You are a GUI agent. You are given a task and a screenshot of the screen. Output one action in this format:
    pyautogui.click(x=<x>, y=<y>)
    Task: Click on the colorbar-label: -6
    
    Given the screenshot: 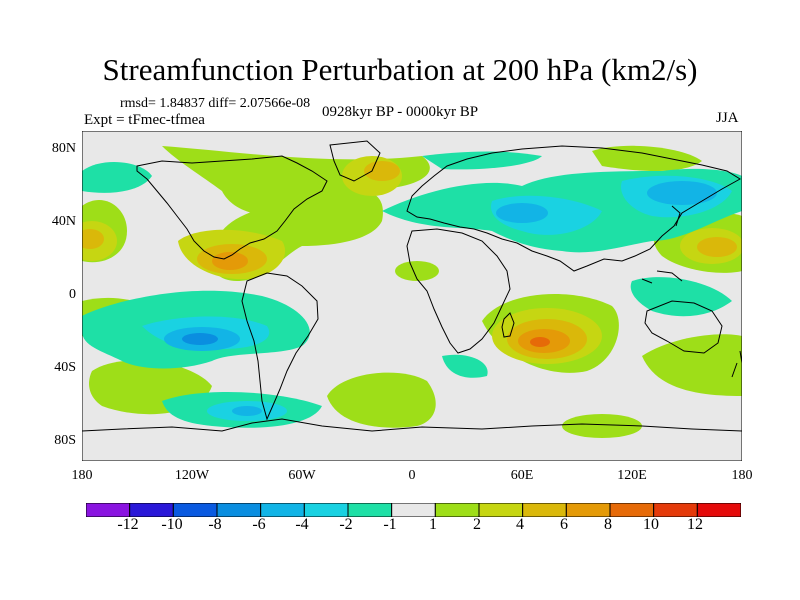 What is the action you would take?
    pyautogui.click(x=259, y=524)
    